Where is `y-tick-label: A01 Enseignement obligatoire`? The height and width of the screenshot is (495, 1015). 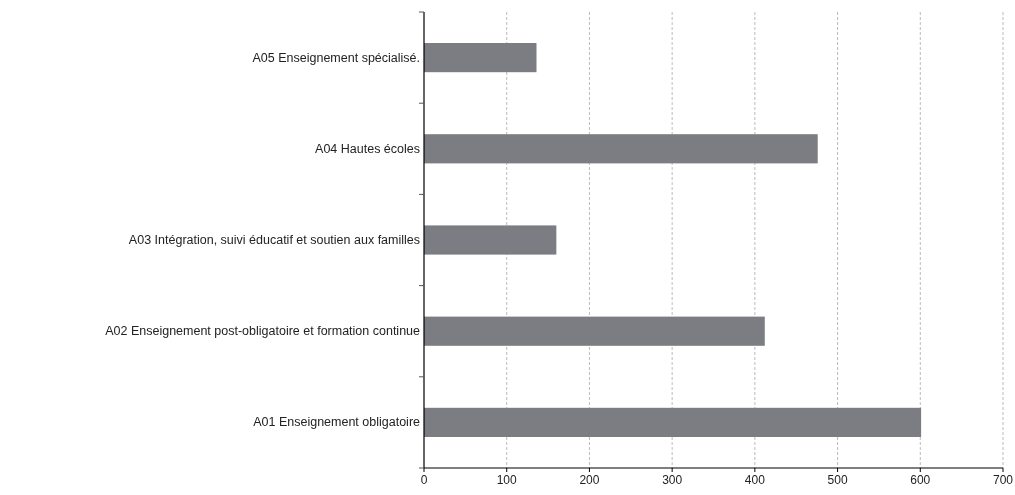
y-tick-label: A01 Enseignement obligatoire is located at coordinates (337, 422).